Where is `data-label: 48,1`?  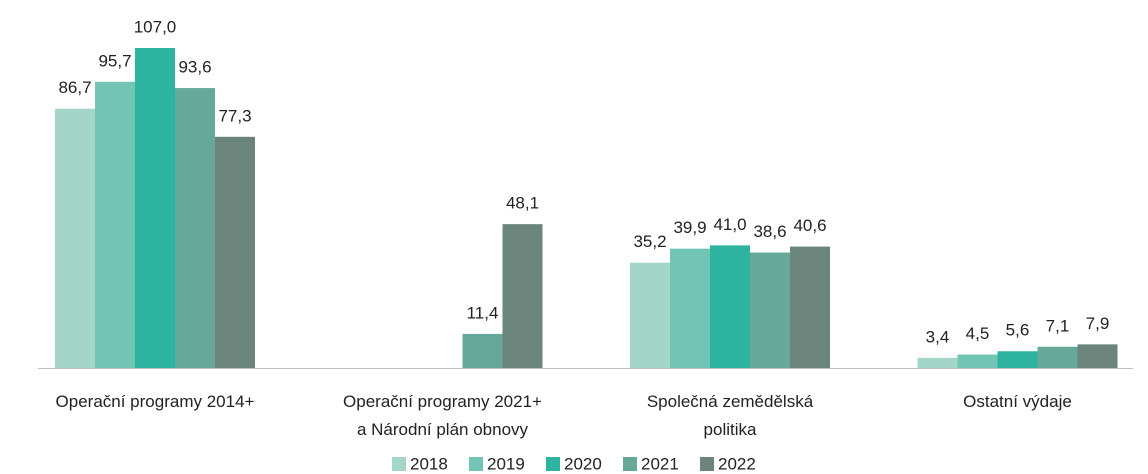
data-label: 48,1 is located at coordinates (522, 203).